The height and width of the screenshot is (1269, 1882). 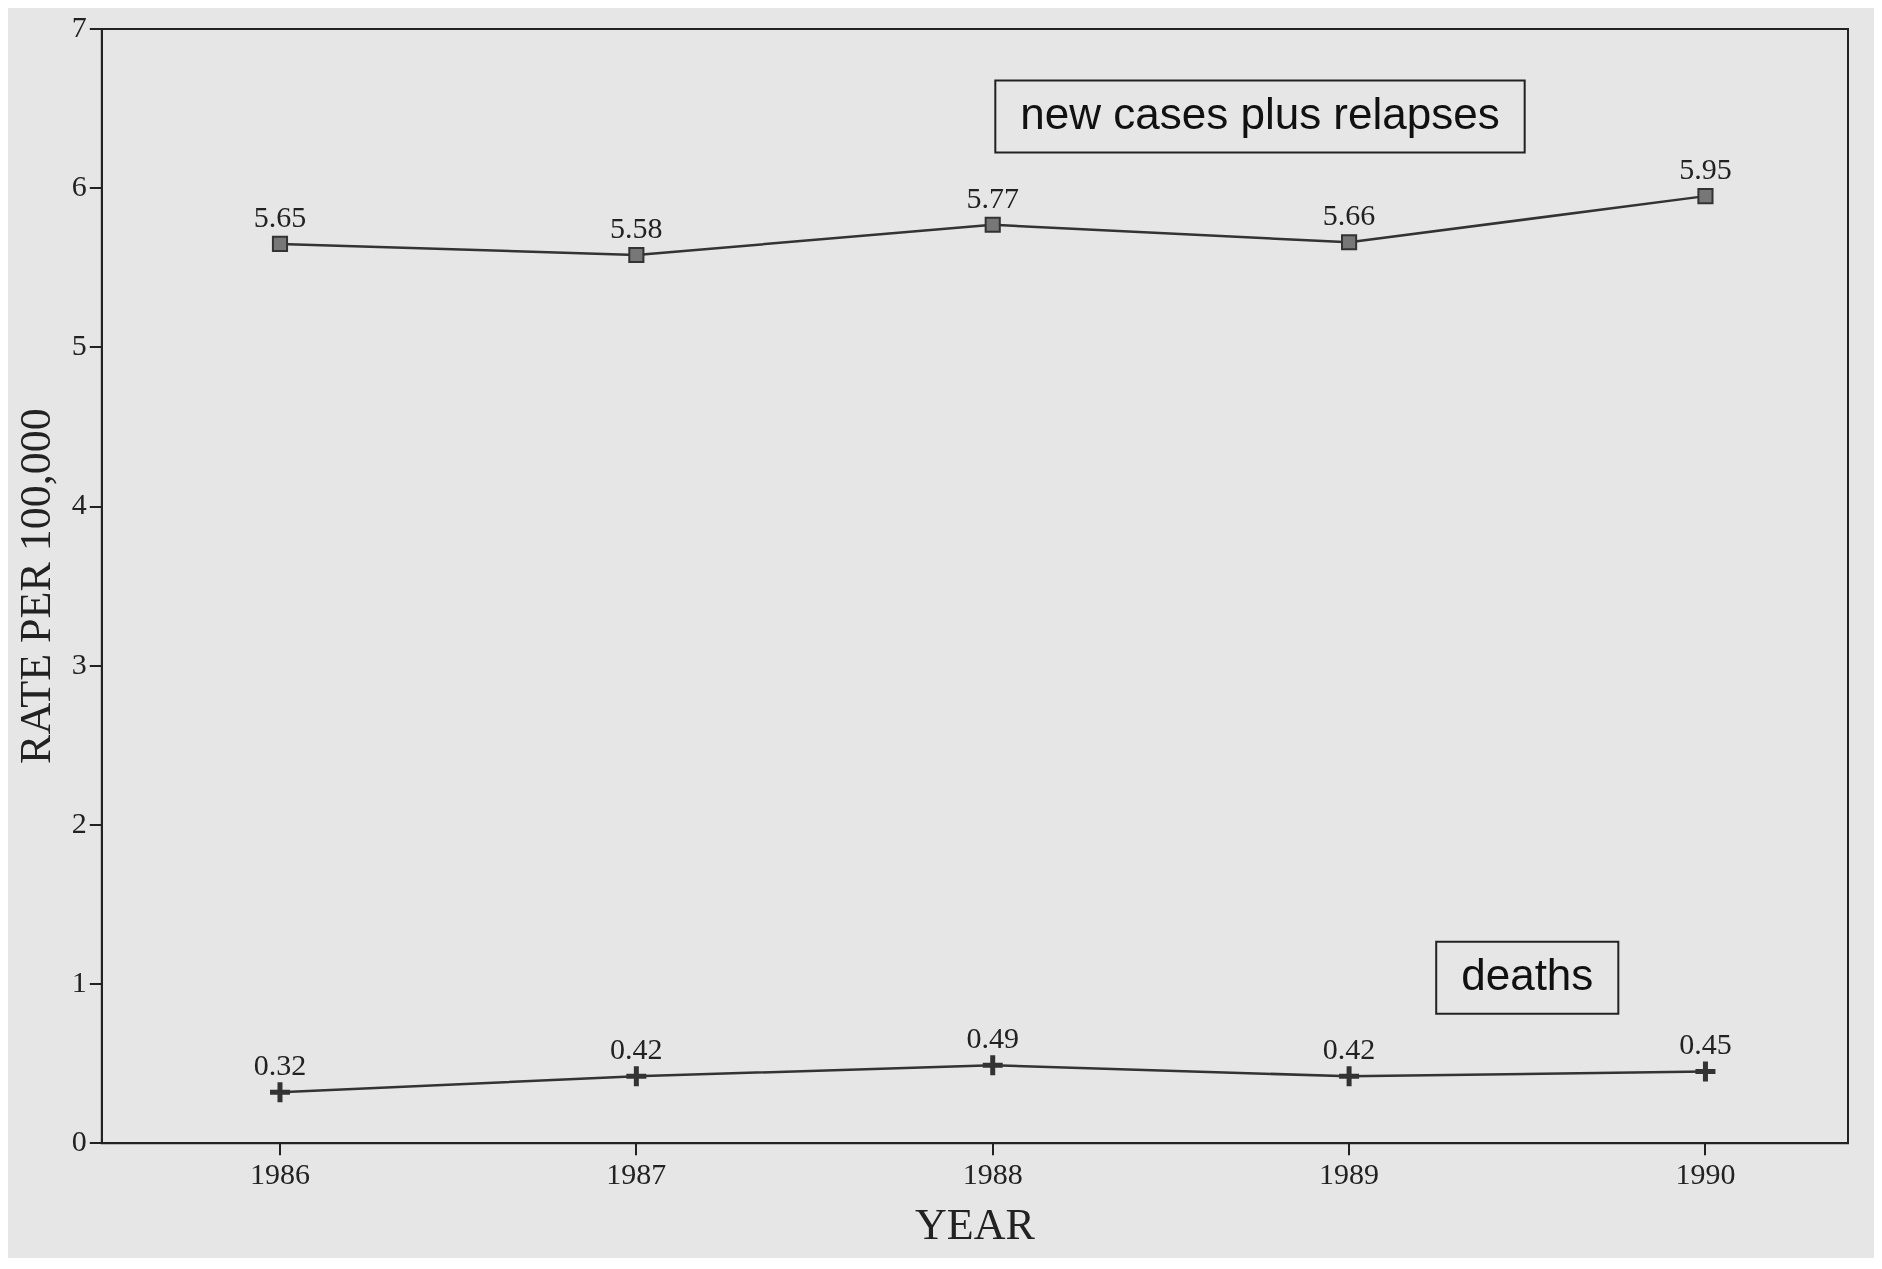 I want to click on x-tick-label: 1986, so click(x=279, y=1174).